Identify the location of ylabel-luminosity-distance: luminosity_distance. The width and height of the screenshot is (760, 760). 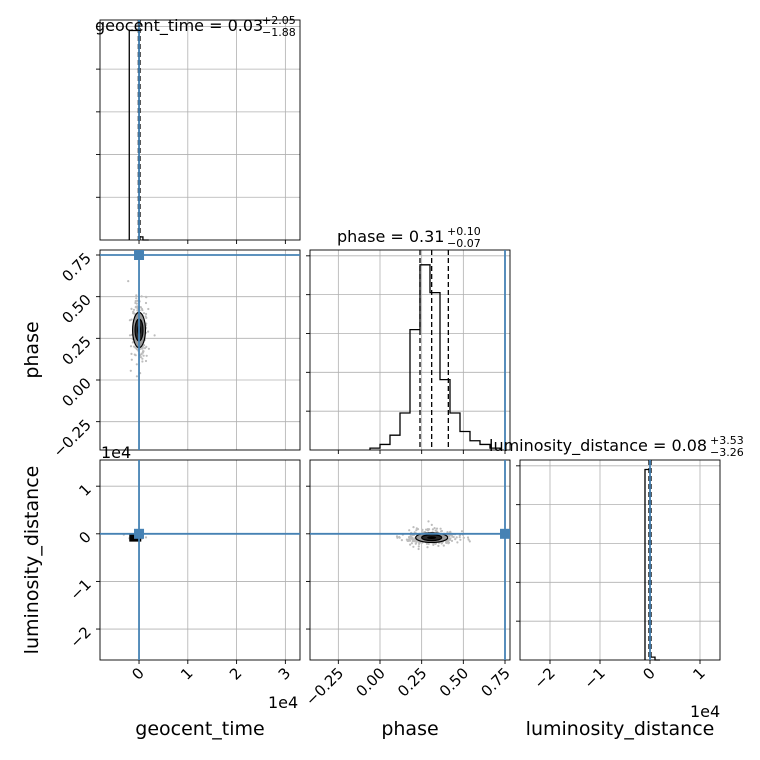
(32, 560).